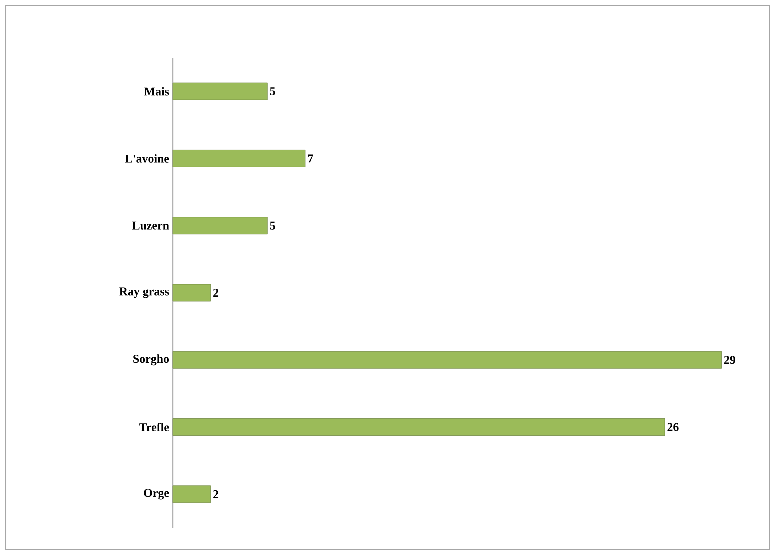  I want to click on y-tick-label: Trefle, so click(155, 427).